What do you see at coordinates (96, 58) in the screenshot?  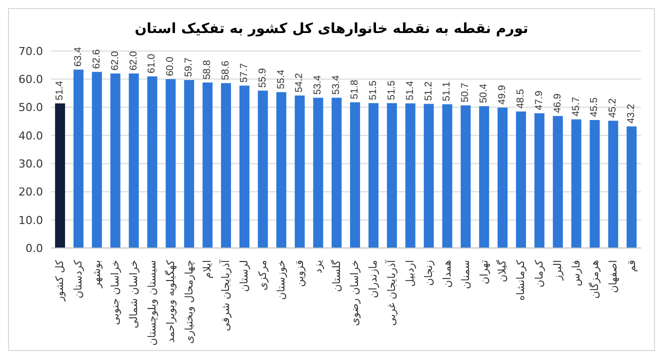 I see `data-label: 62.6` at bounding box center [96, 58].